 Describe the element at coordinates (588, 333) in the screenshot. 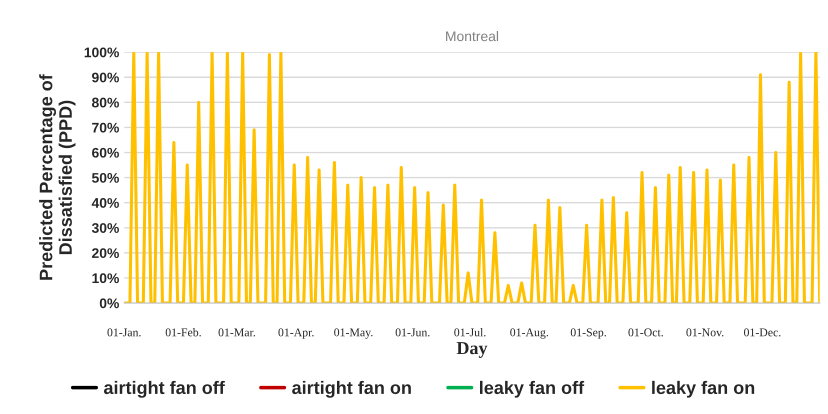

I see `x-tick-label: 01-Sep.` at that location.